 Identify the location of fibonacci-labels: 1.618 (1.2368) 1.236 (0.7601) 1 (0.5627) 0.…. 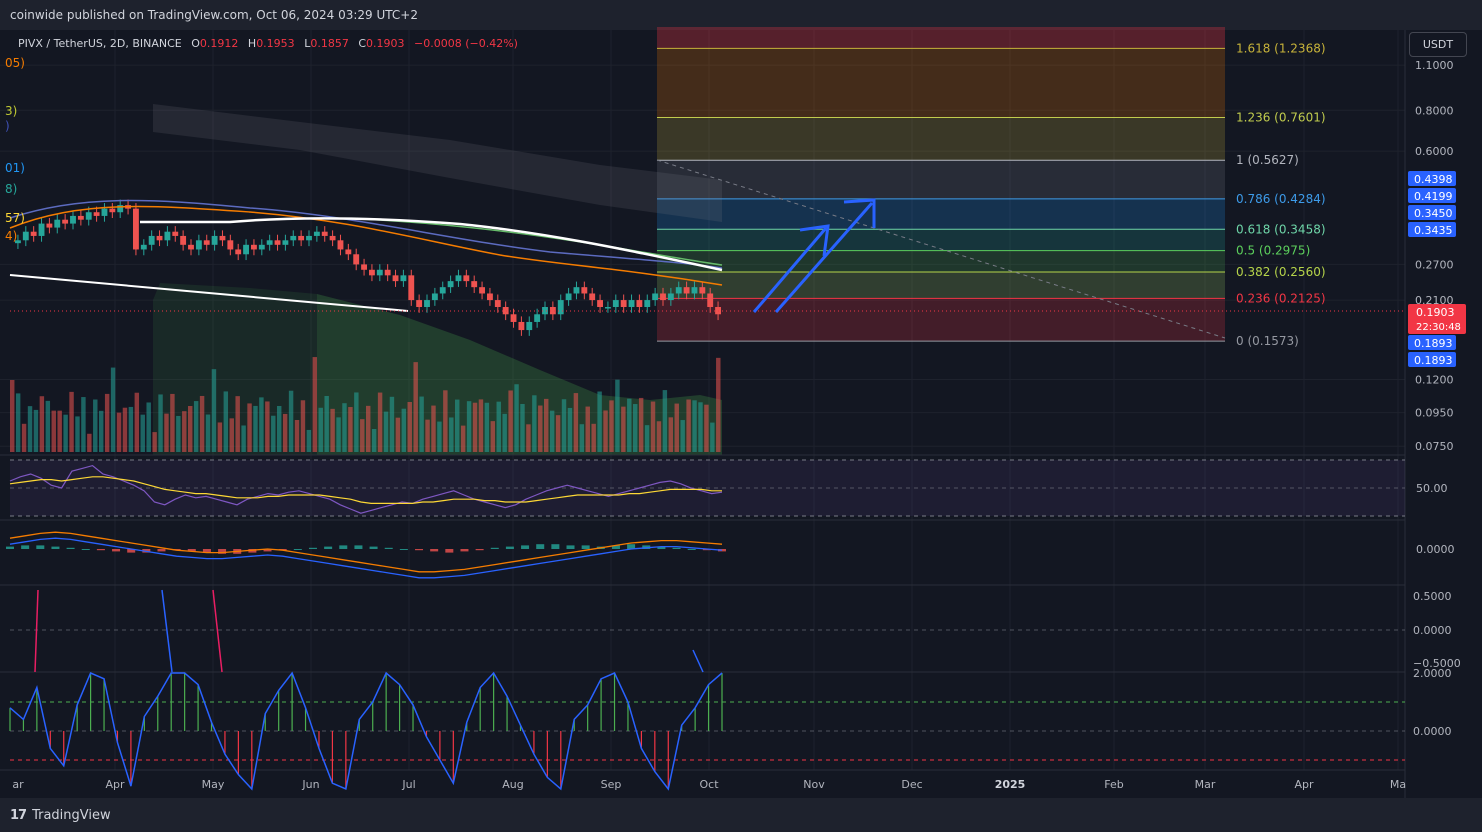
(1281, 194).